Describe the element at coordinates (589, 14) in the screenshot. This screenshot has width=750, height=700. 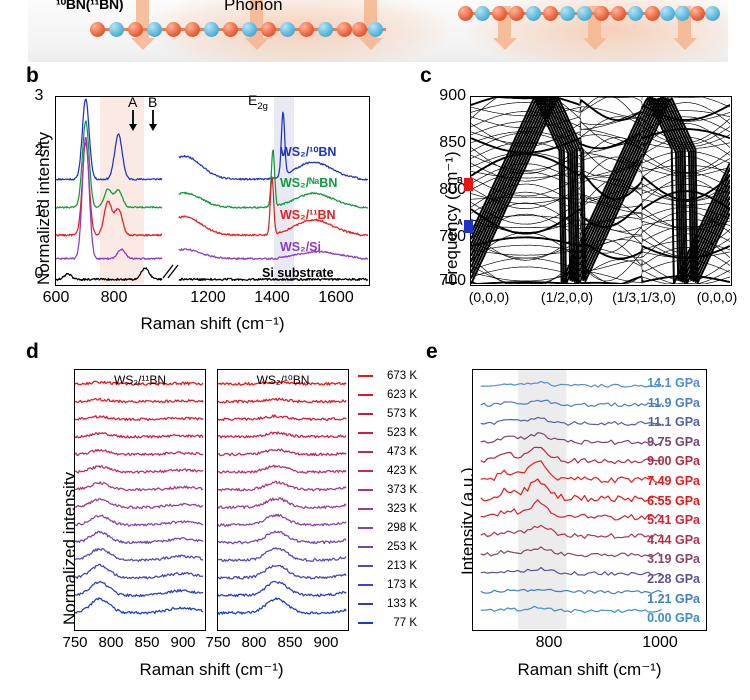
I see `atom-chain-right` at that location.